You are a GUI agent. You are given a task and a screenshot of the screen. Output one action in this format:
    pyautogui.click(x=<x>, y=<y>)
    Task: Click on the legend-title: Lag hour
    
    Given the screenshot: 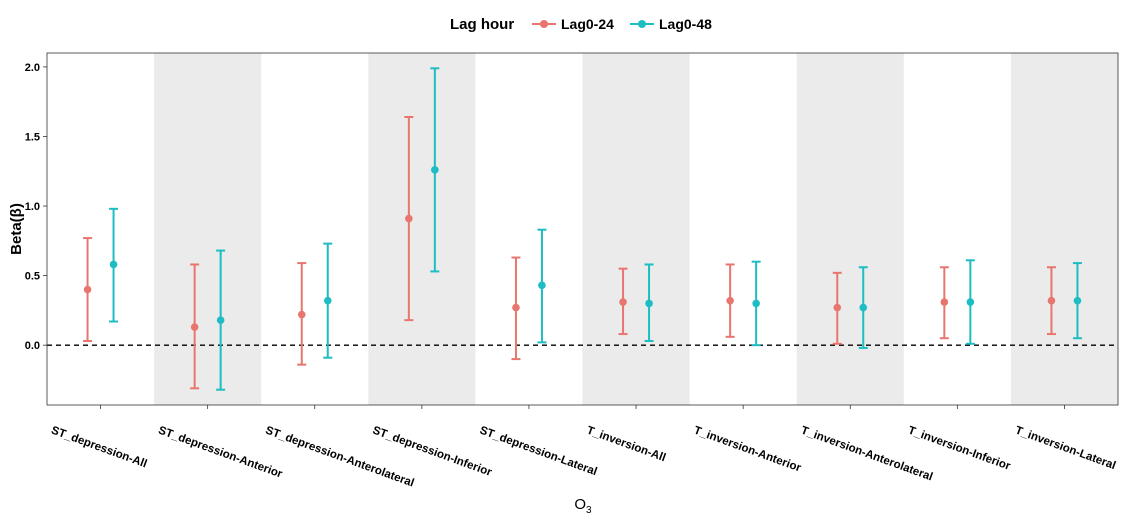 What is the action you would take?
    pyautogui.click(x=482, y=24)
    